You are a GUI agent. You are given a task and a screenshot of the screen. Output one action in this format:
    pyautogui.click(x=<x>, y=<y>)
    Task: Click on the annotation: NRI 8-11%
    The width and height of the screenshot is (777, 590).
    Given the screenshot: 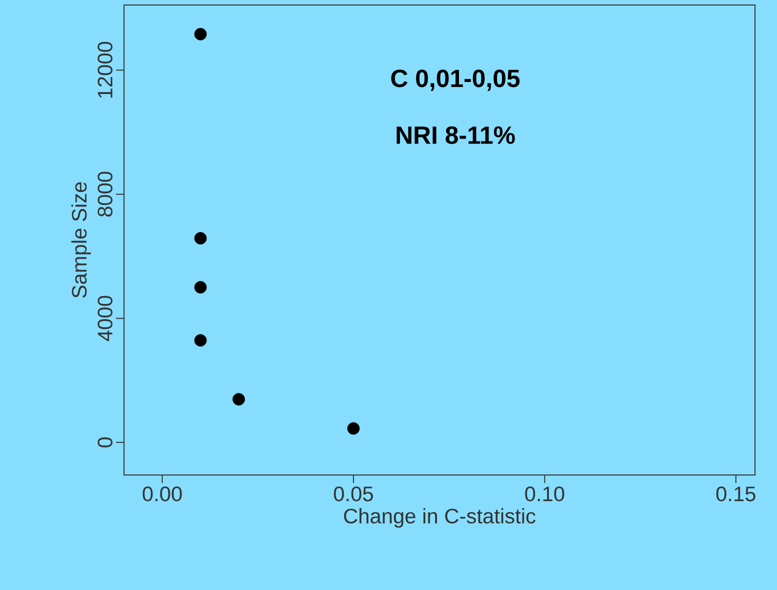 What is the action you would take?
    pyautogui.click(x=455, y=135)
    